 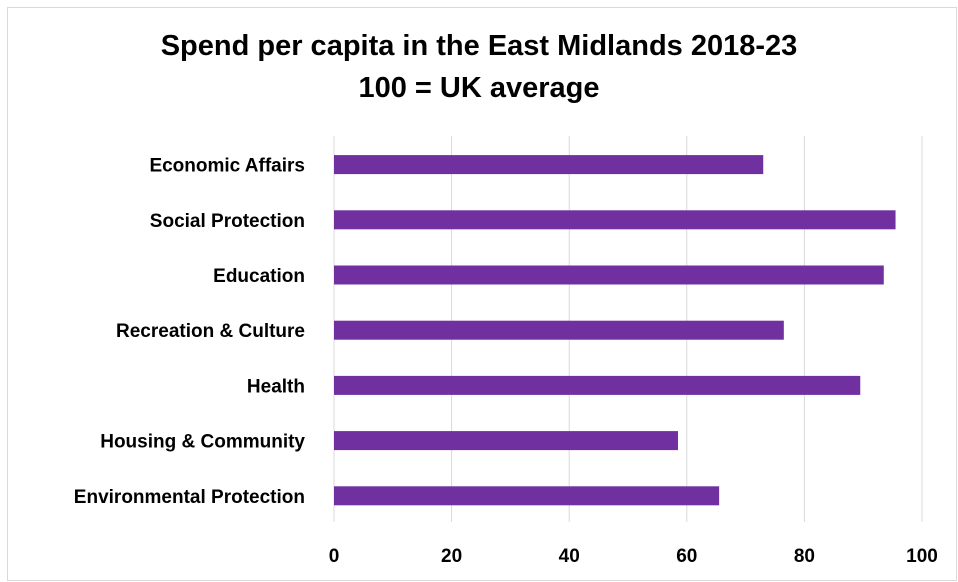 I want to click on x-tick-label: 60, so click(x=686, y=556).